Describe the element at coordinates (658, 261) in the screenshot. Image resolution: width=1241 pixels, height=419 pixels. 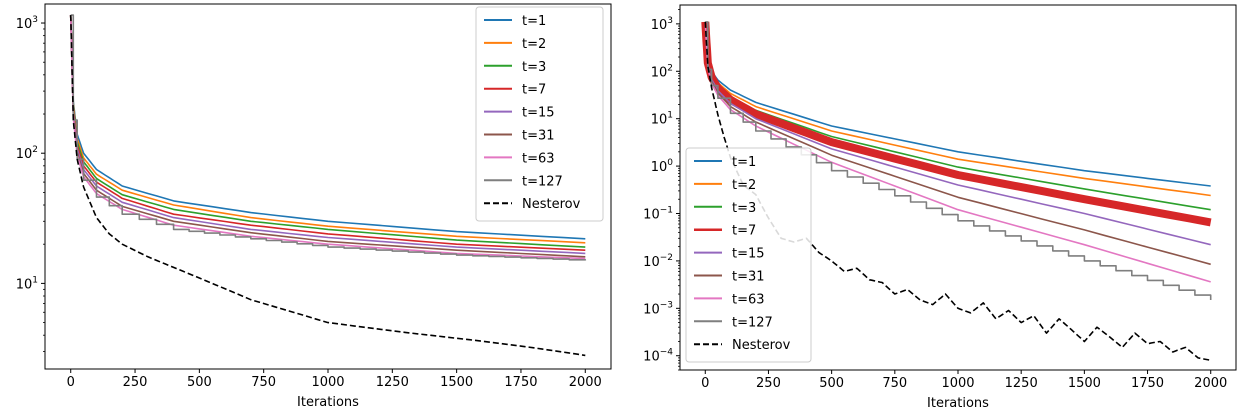
I see `y-tick-label: 10⁻²` at that location.